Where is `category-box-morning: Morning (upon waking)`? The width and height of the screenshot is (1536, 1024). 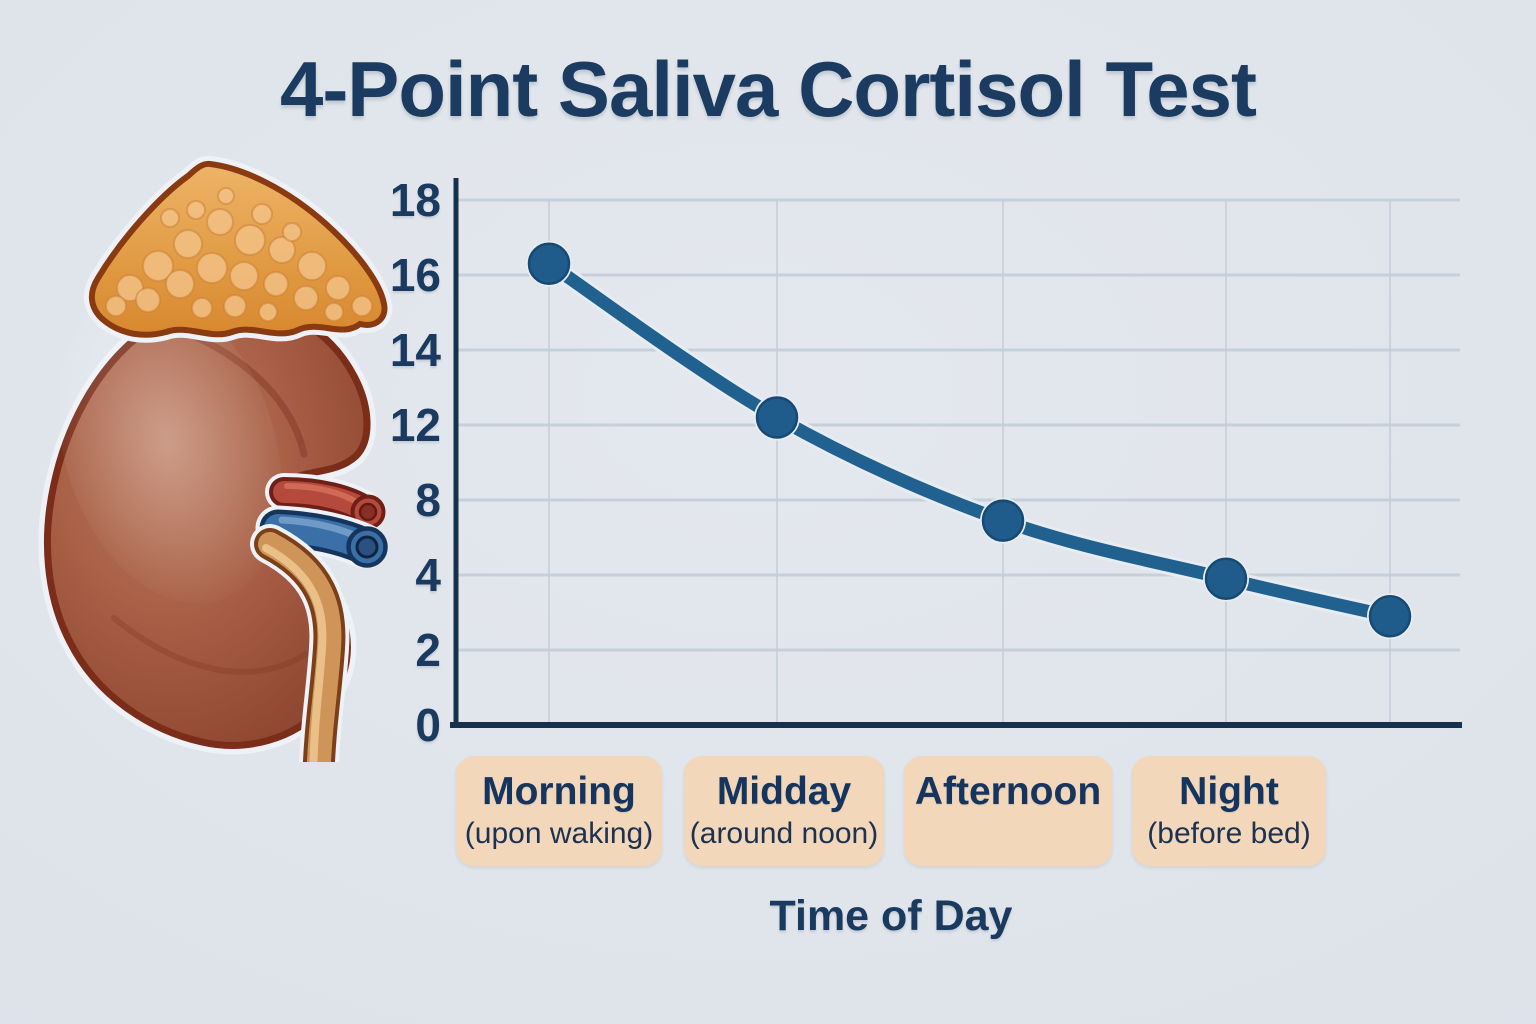
category-box-morning: Morning (upon waking) is located at coordinates (559, 811).